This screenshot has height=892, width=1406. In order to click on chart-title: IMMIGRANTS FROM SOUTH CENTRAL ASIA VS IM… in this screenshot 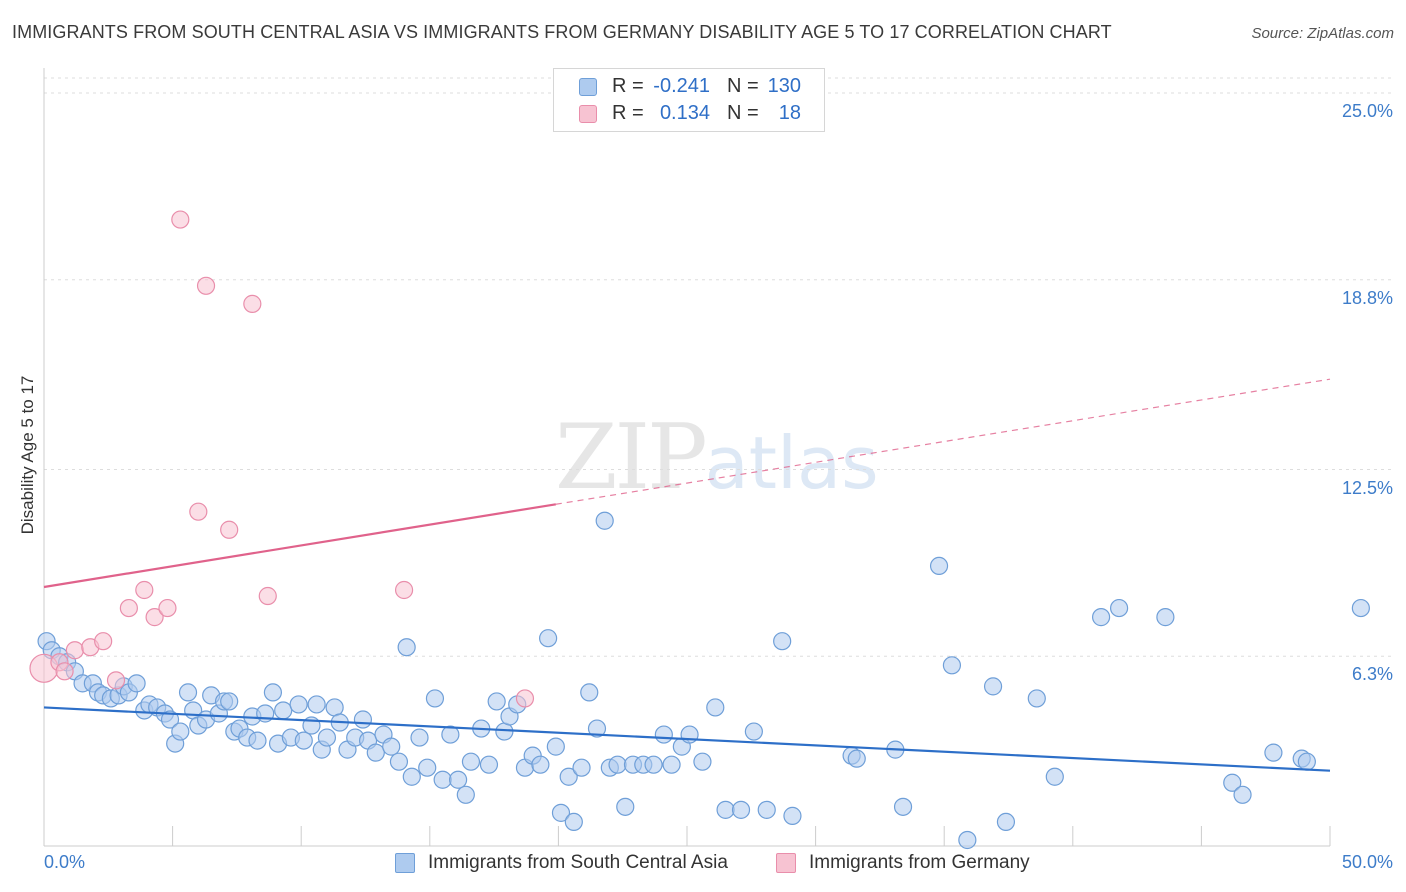, I will do `click(562, 32)`.